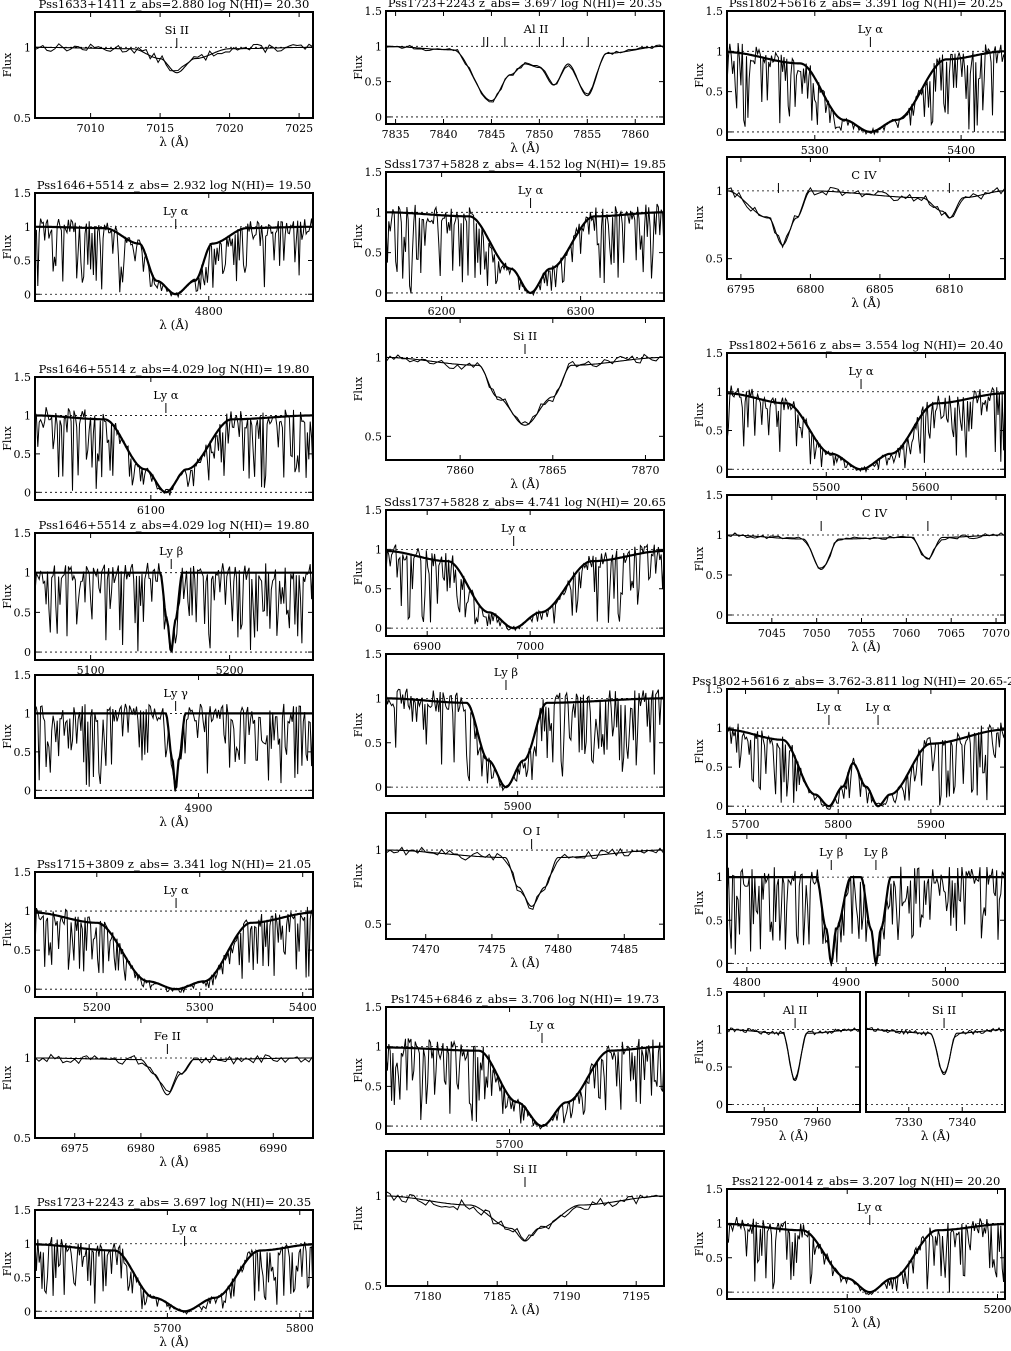 The image size is (1011, 1351). What do you see at coordinates (230, 670) in the screenshot?
I see `x-tick-label: 5200` at bounding box center [230, 670].